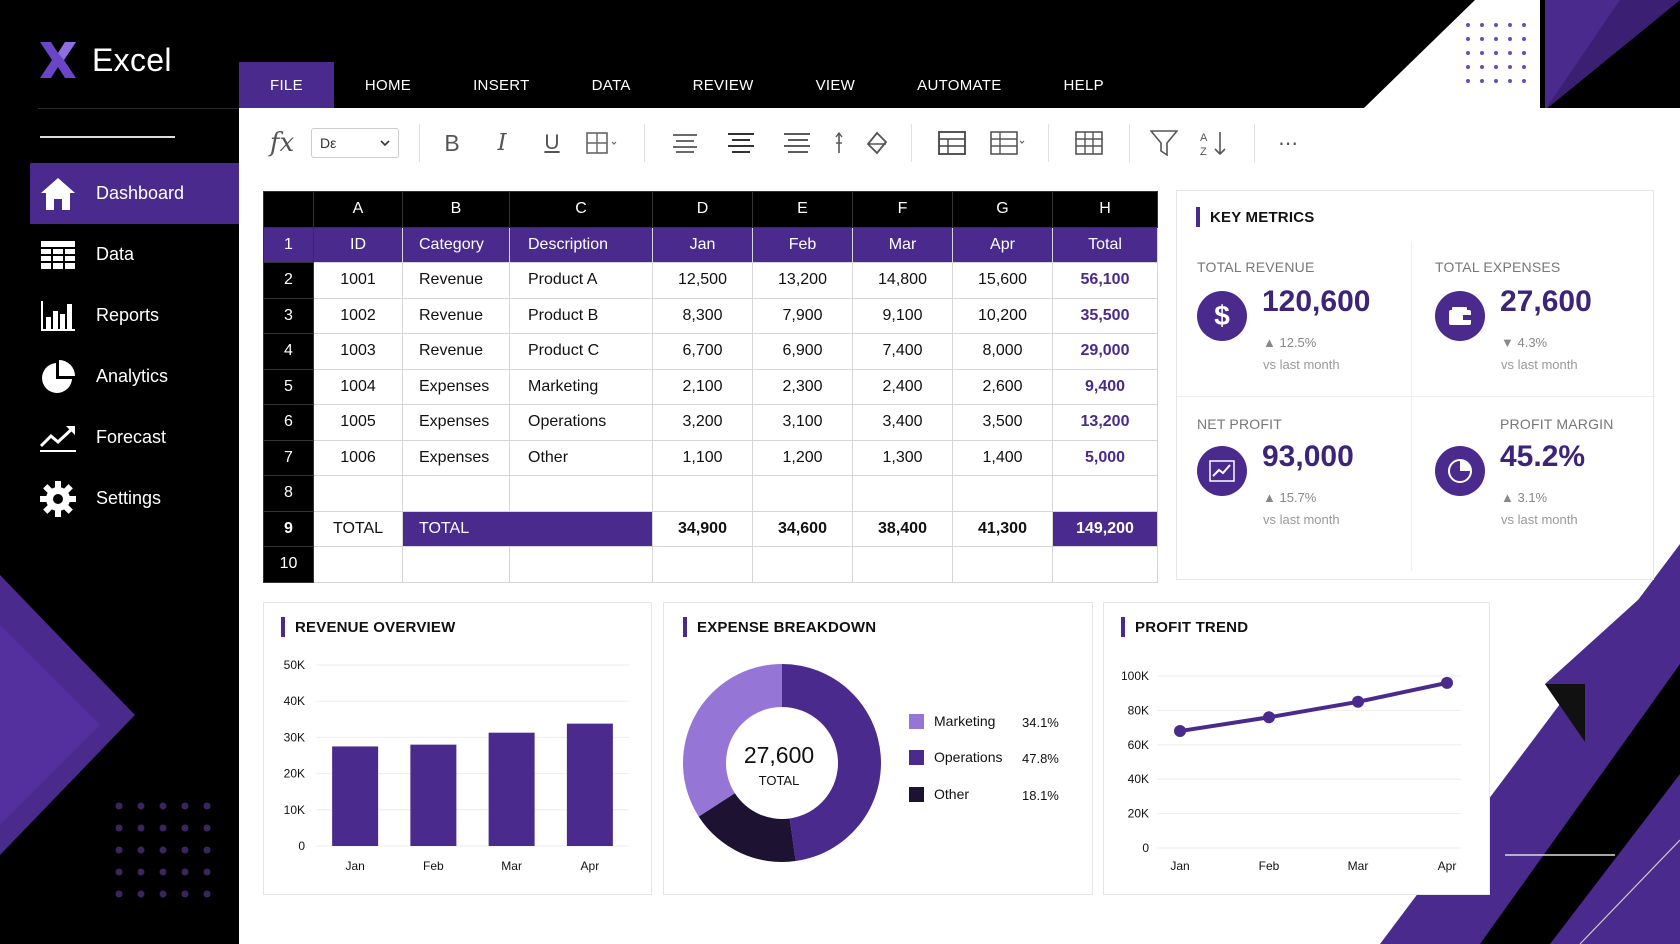  What do you see at coordinates (952, 143) in the screenshot?
I see `insert-table-icon` at bounding box center [952, 143].